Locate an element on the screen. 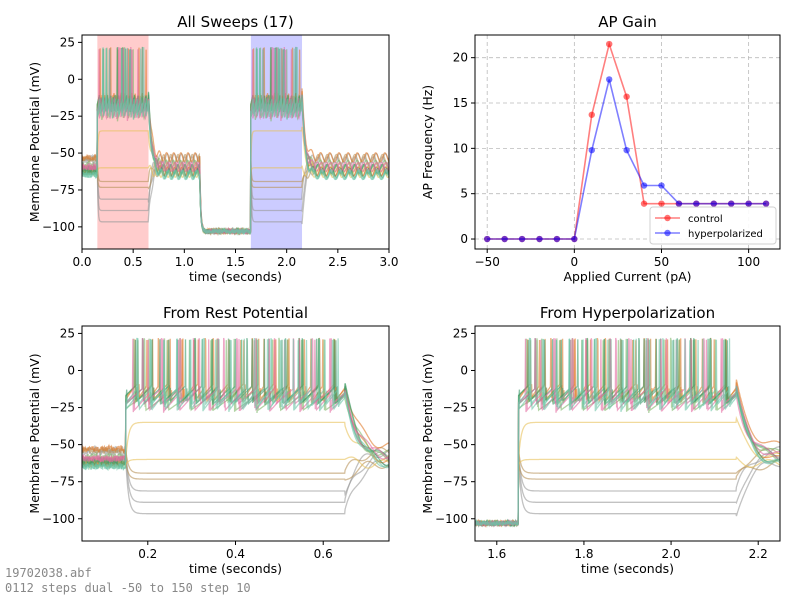  y-tick-label: 25 is located at coordinates (67, 333).